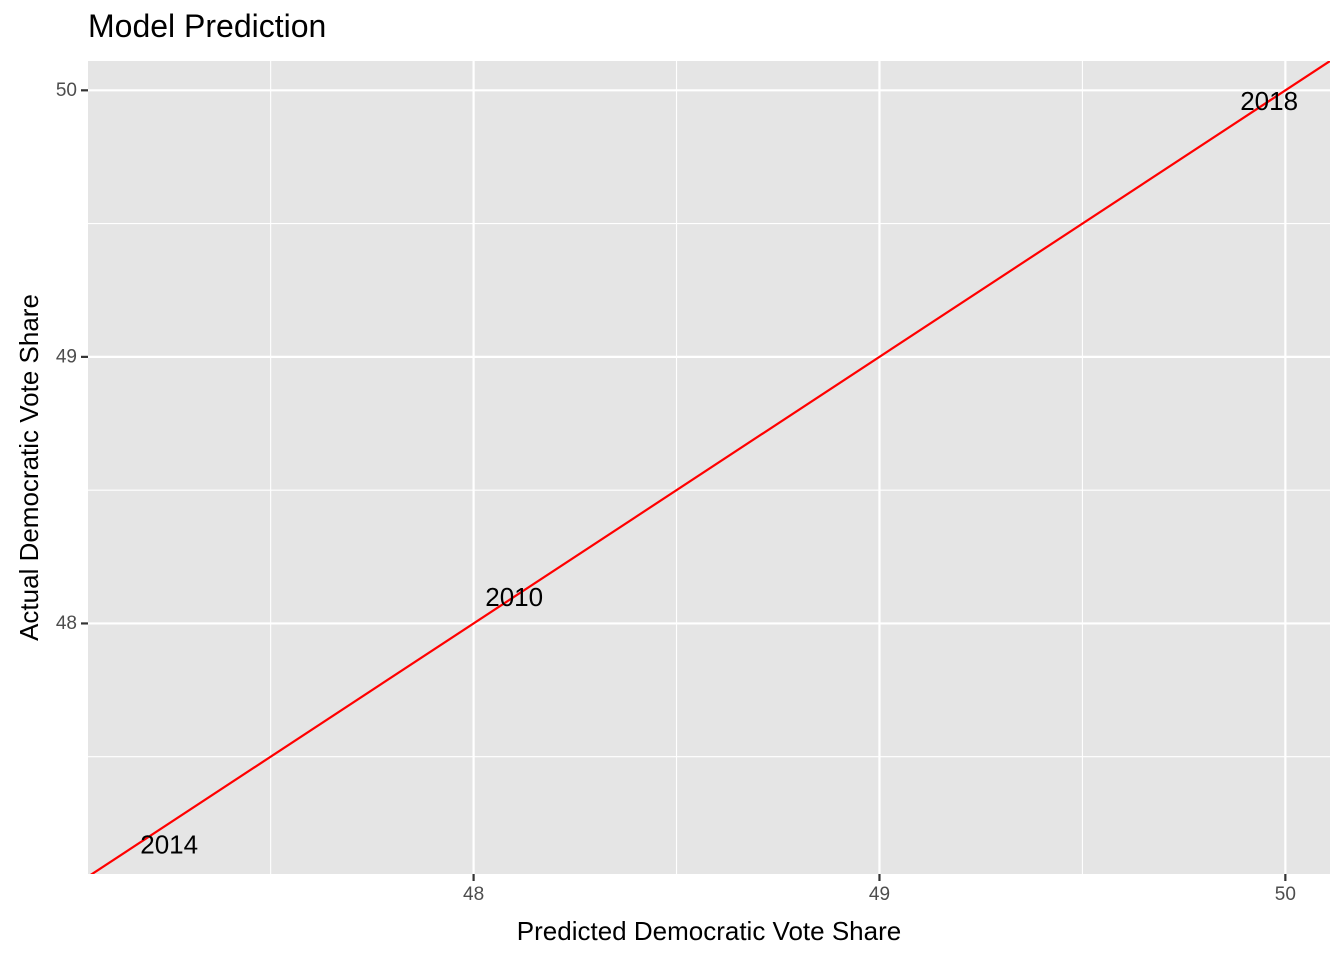 The height and width of the screenshot is (960, 1344). What do you see at coordinates (66, 356) in the screenshot?
I see `y-tick-label: 49` at bounding box center [66, 356].